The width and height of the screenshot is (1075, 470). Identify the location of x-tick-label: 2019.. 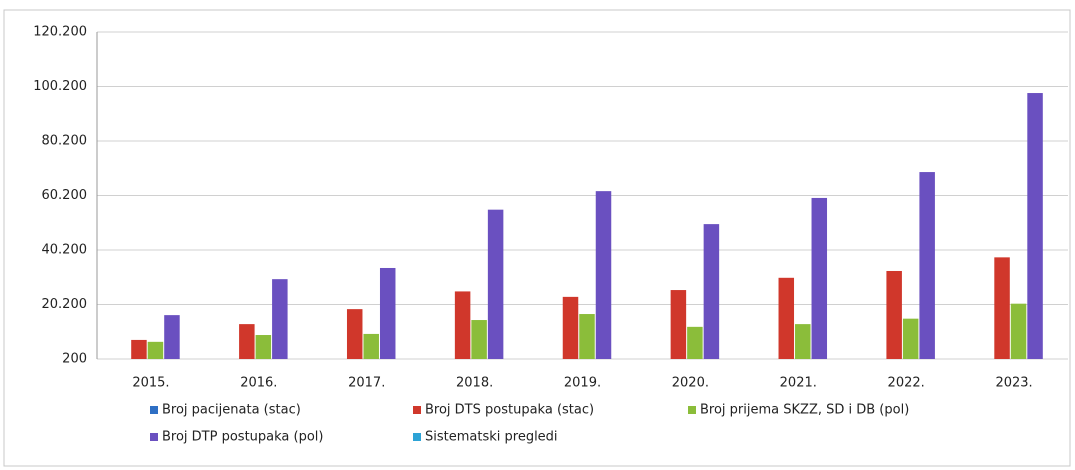
(582, 383).